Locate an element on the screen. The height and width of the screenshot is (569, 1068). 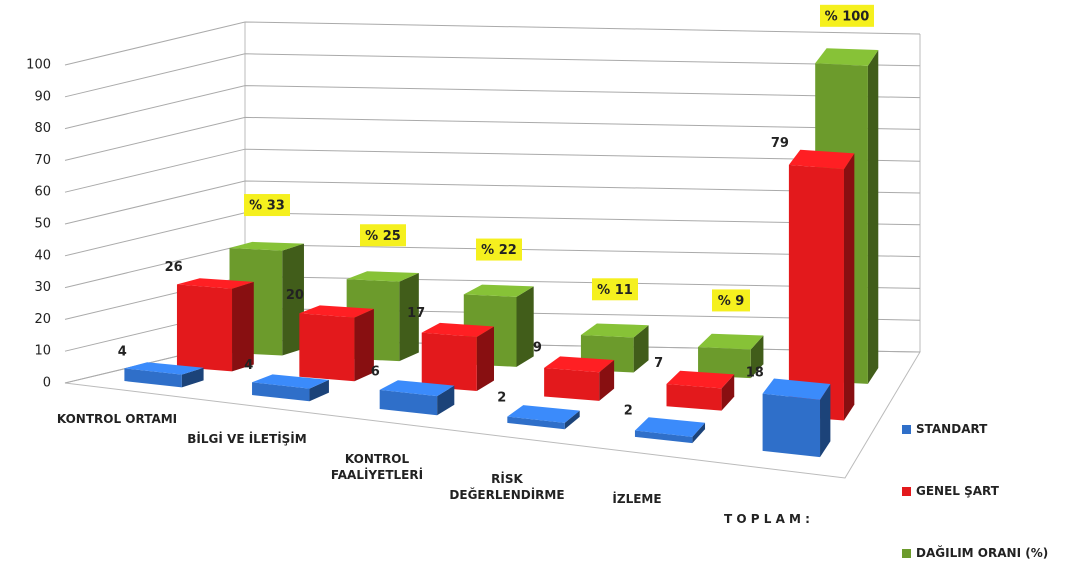
x-tick-label: T O P L A M : is located at coordinates (767, 518).